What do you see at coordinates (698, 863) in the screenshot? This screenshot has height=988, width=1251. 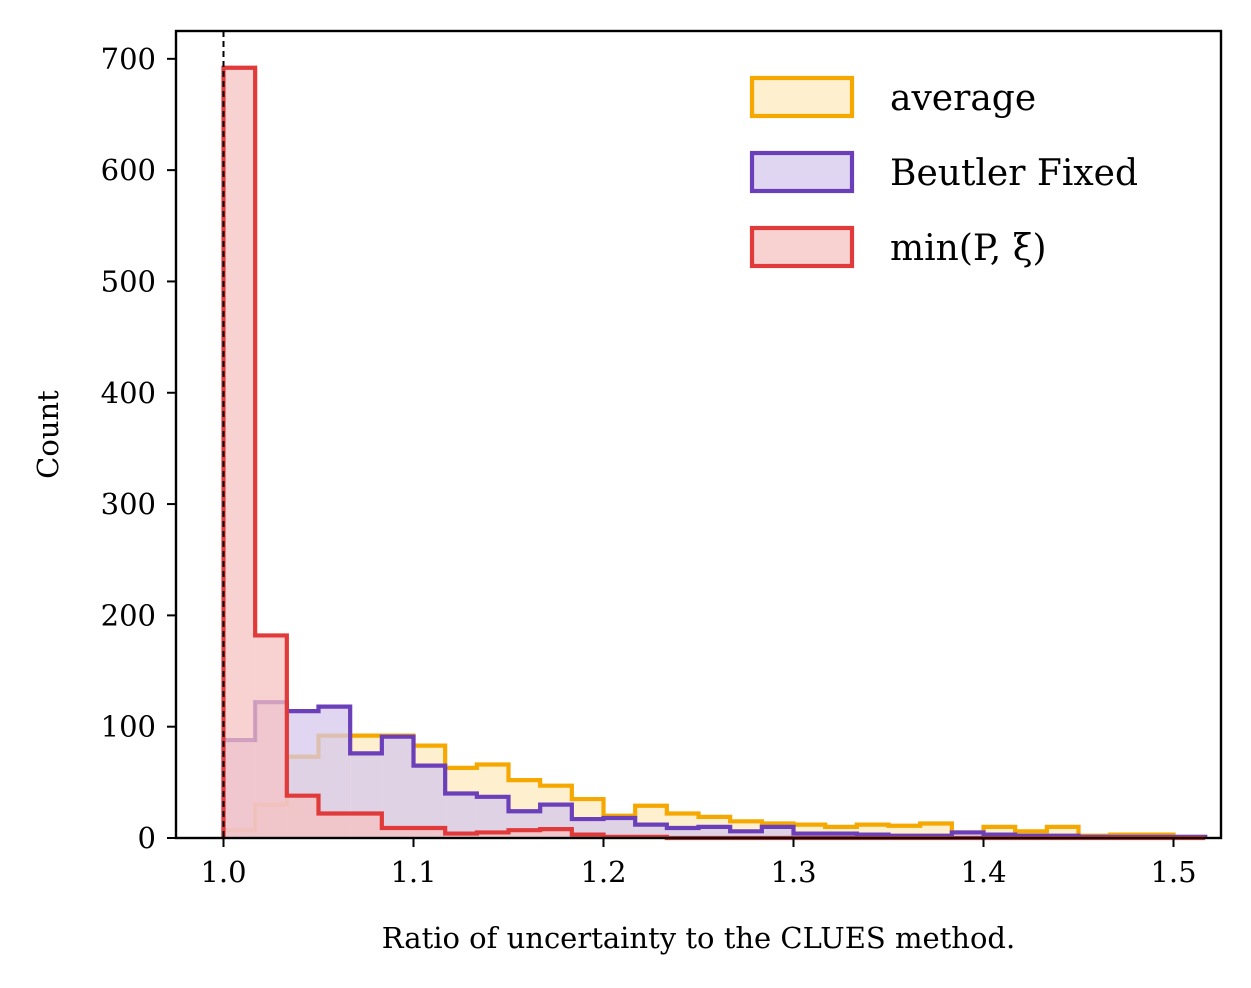 I see `x-axis-ticks: 1.0 1.1 1.2 1.3 1.4 1.5` at bounding box center [698, 863].